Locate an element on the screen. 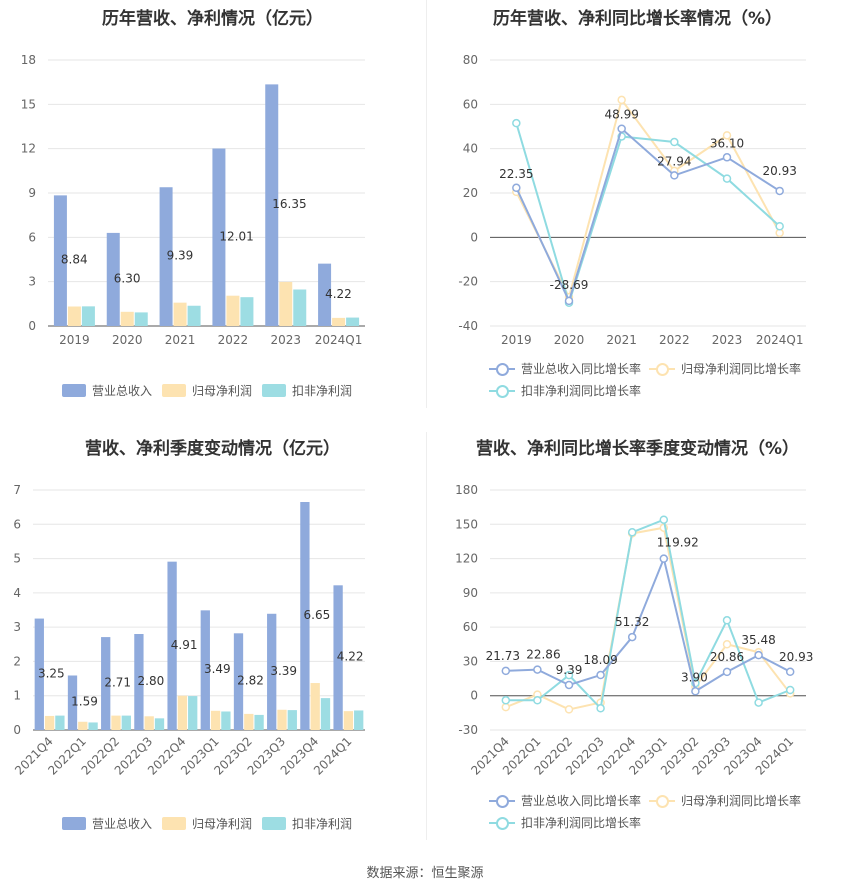 This screenshot has width=850, height=891. y-tick-label: 5 is located at coordinates (17, 559).